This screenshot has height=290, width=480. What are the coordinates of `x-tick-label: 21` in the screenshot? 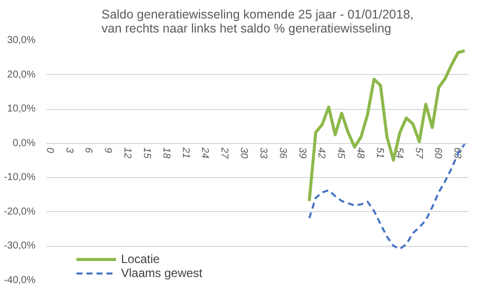 It's located at (185, 152).